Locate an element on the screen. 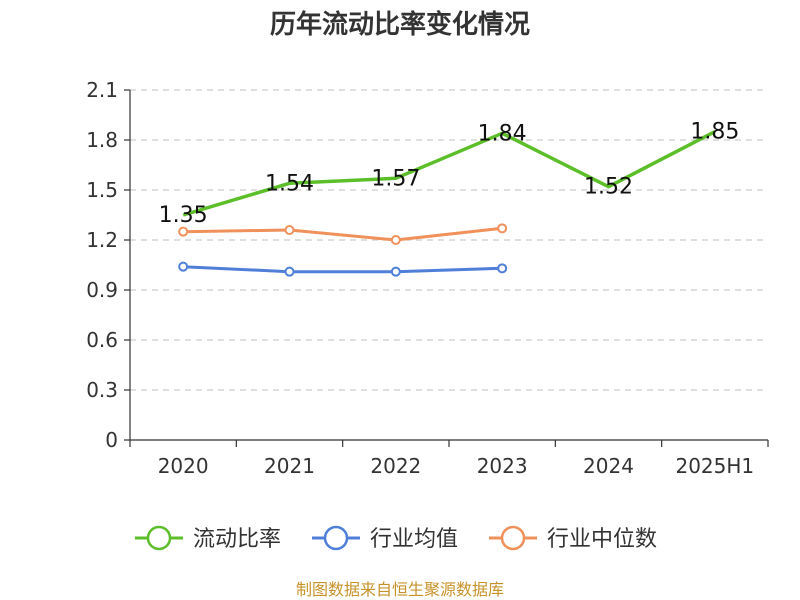 This screenshot has height=600, width=800. x-tick-label: 2021 is located at coordinates (289, 466).